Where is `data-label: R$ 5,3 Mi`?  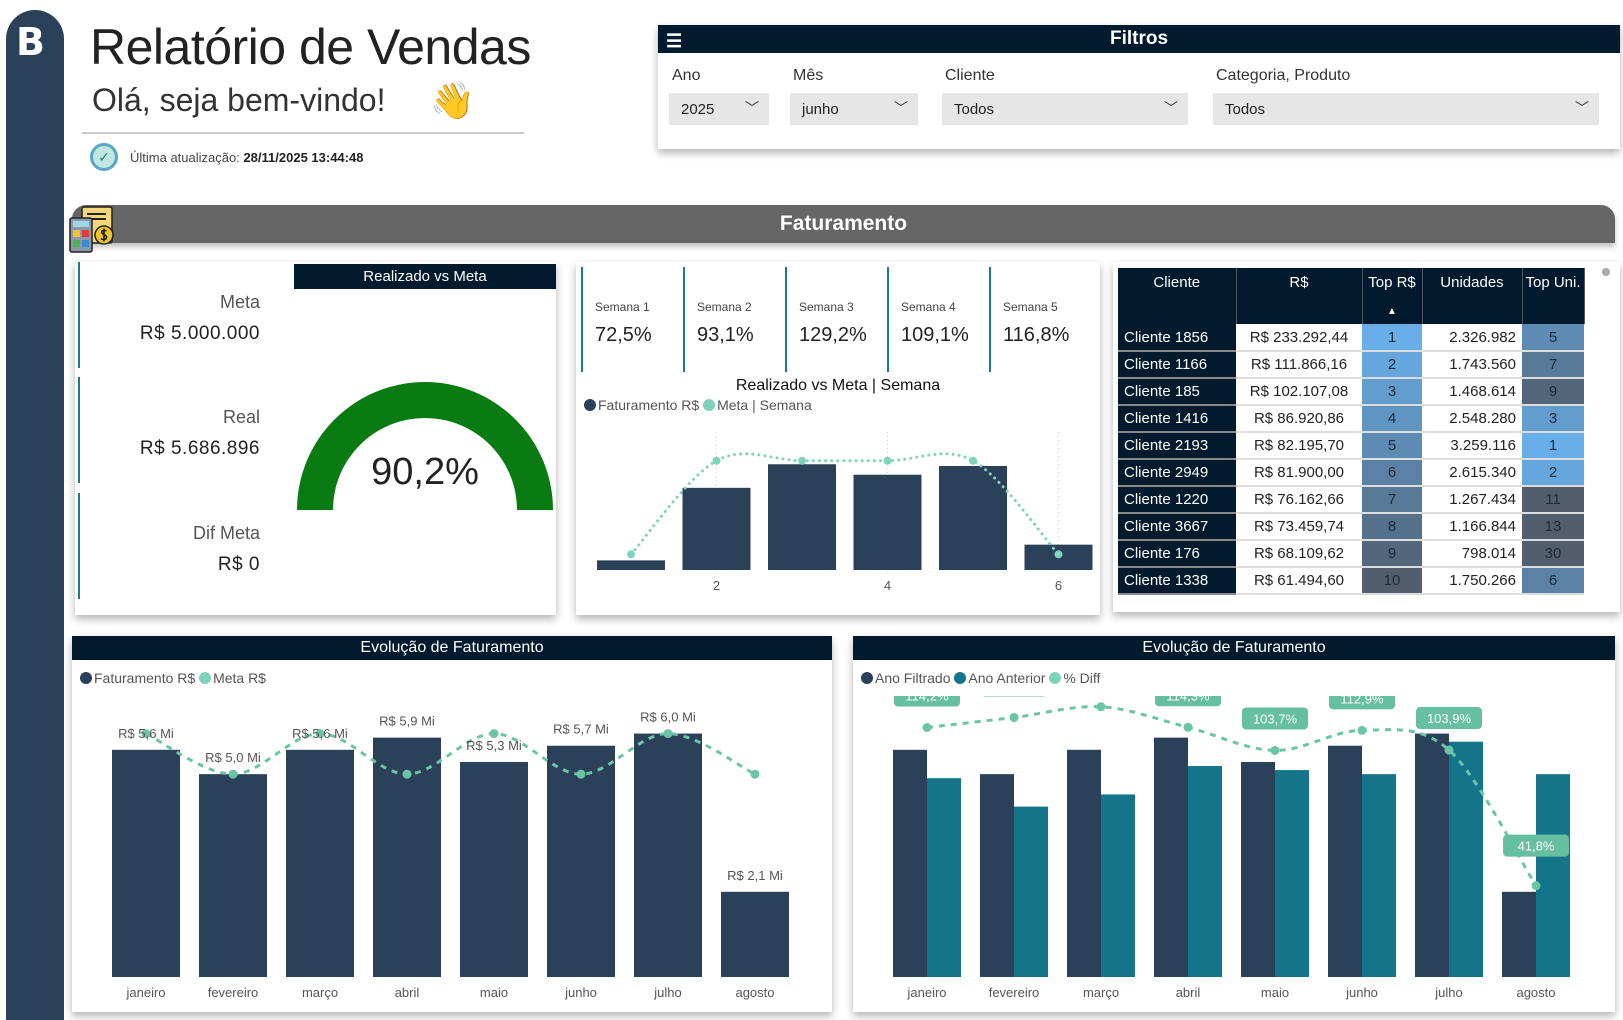
data-label: R$ 5,3 Mi is located at coordinates (494, 745).